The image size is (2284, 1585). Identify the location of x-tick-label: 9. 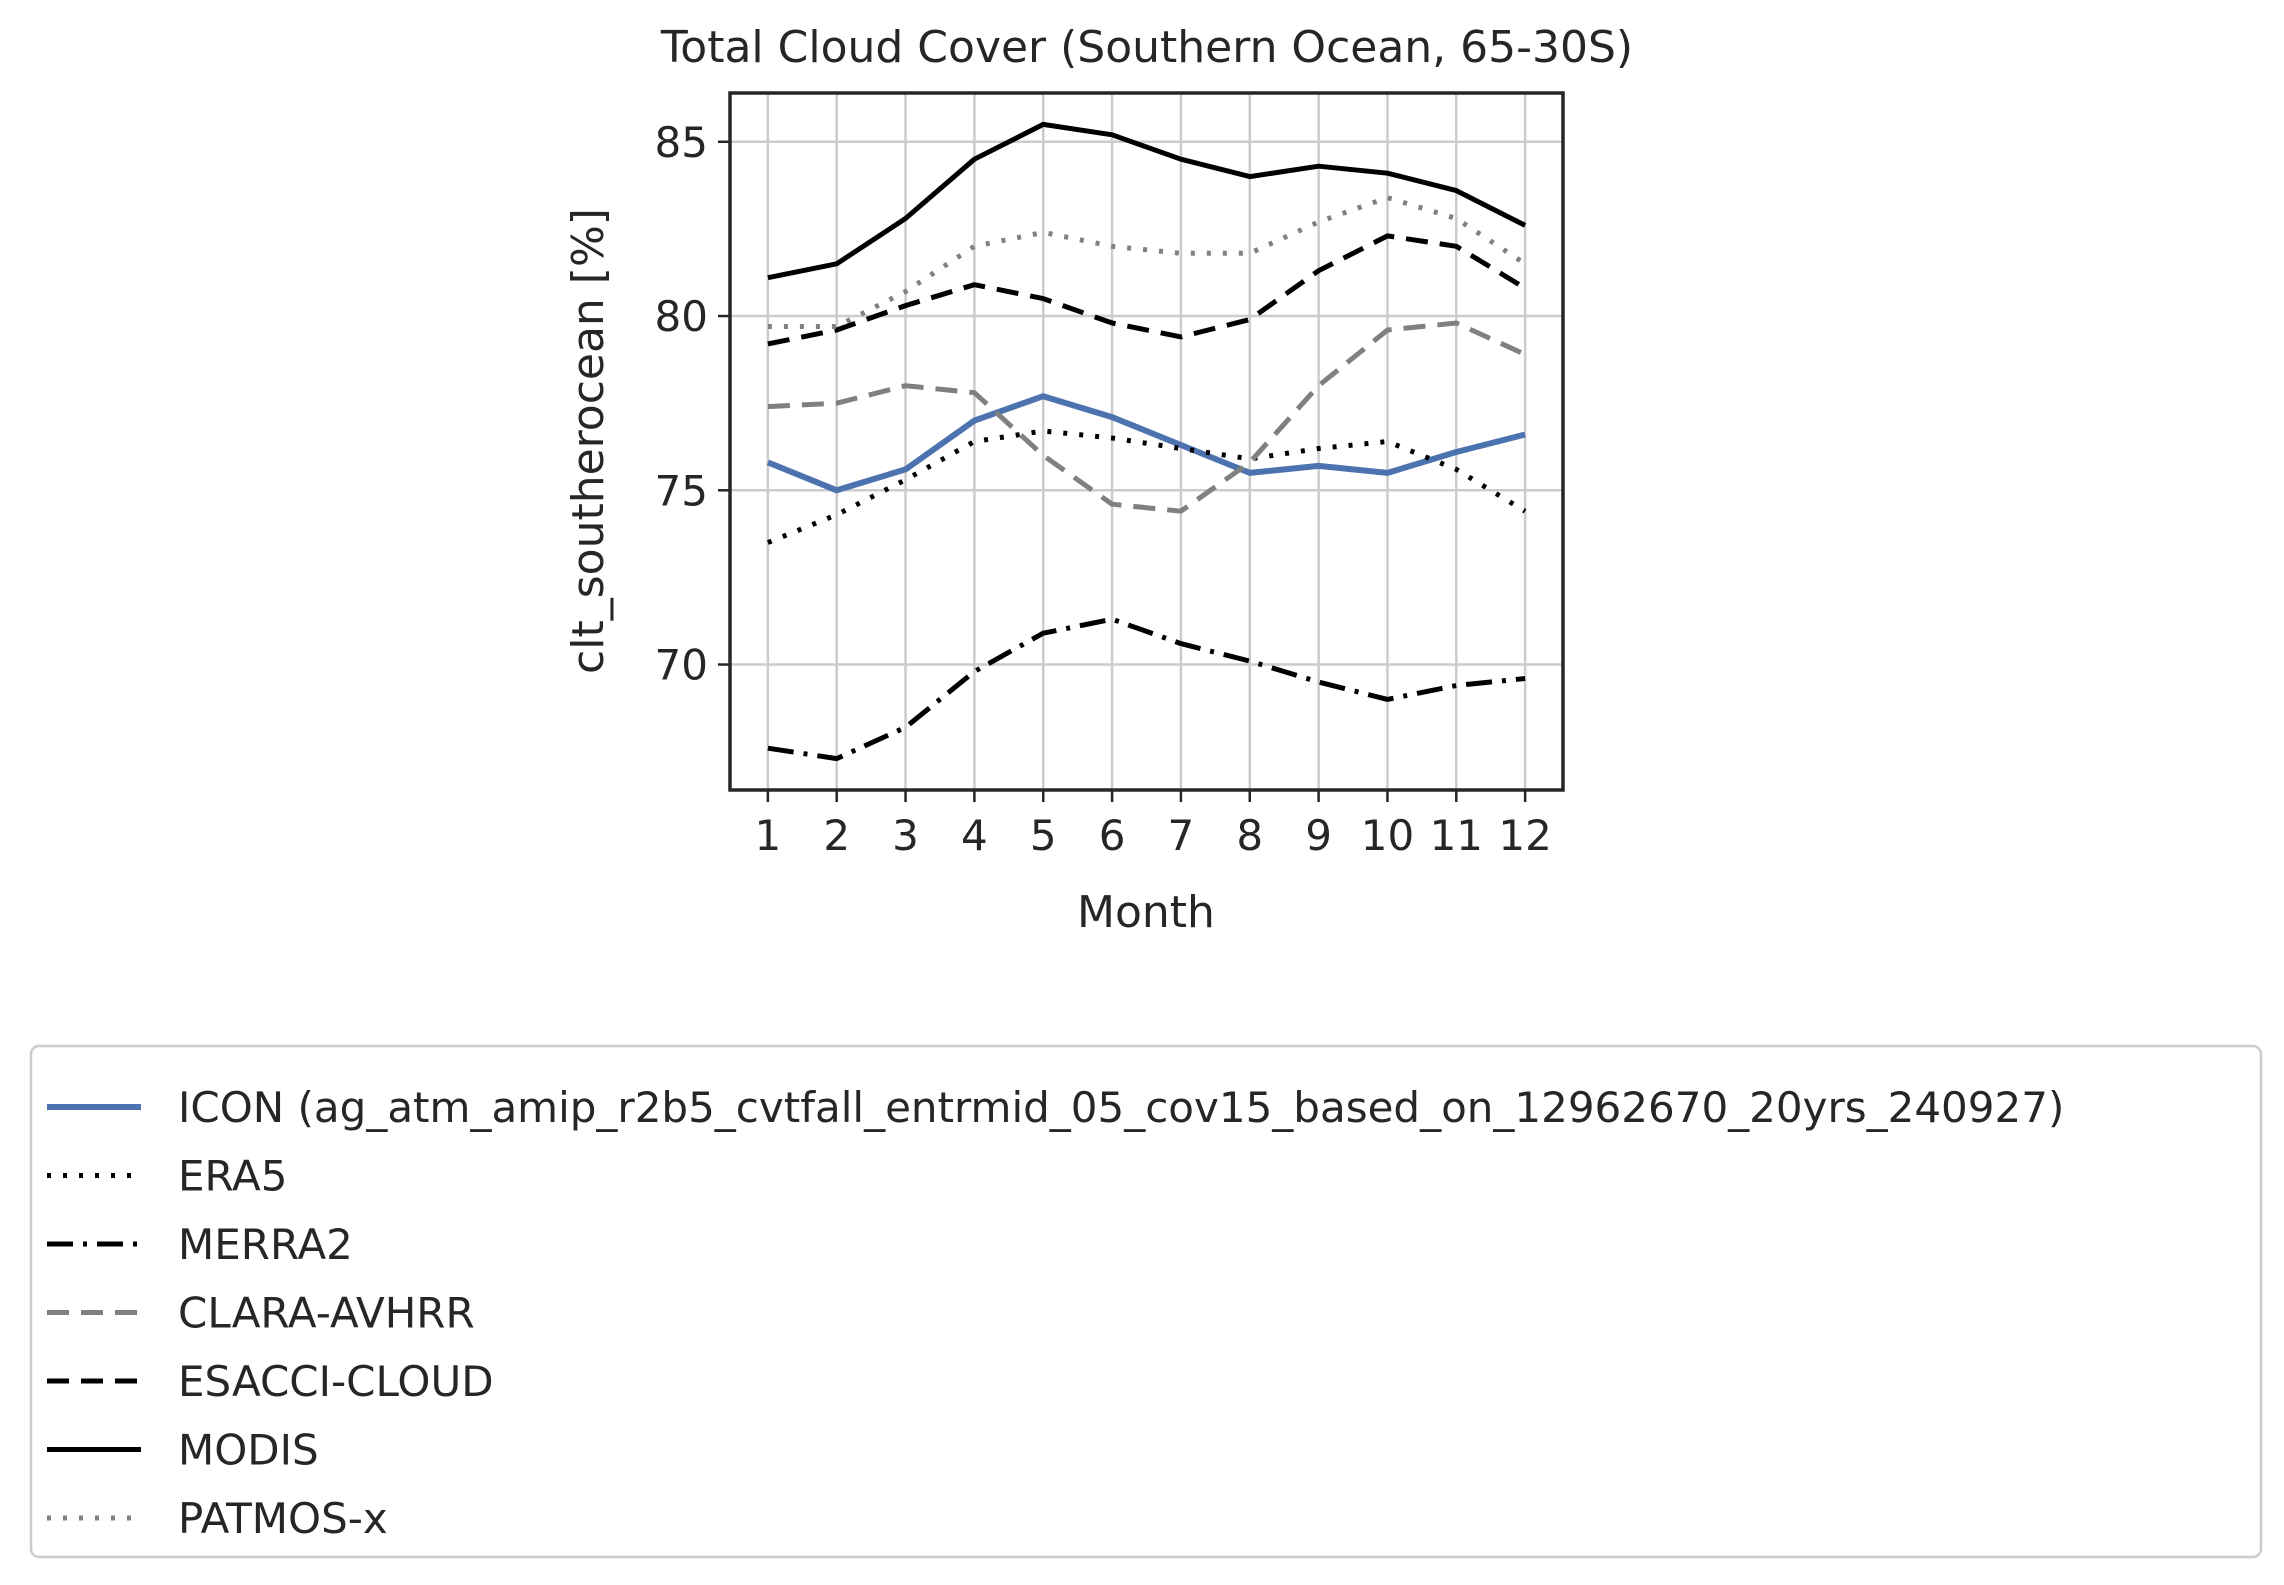
(1318, 835).